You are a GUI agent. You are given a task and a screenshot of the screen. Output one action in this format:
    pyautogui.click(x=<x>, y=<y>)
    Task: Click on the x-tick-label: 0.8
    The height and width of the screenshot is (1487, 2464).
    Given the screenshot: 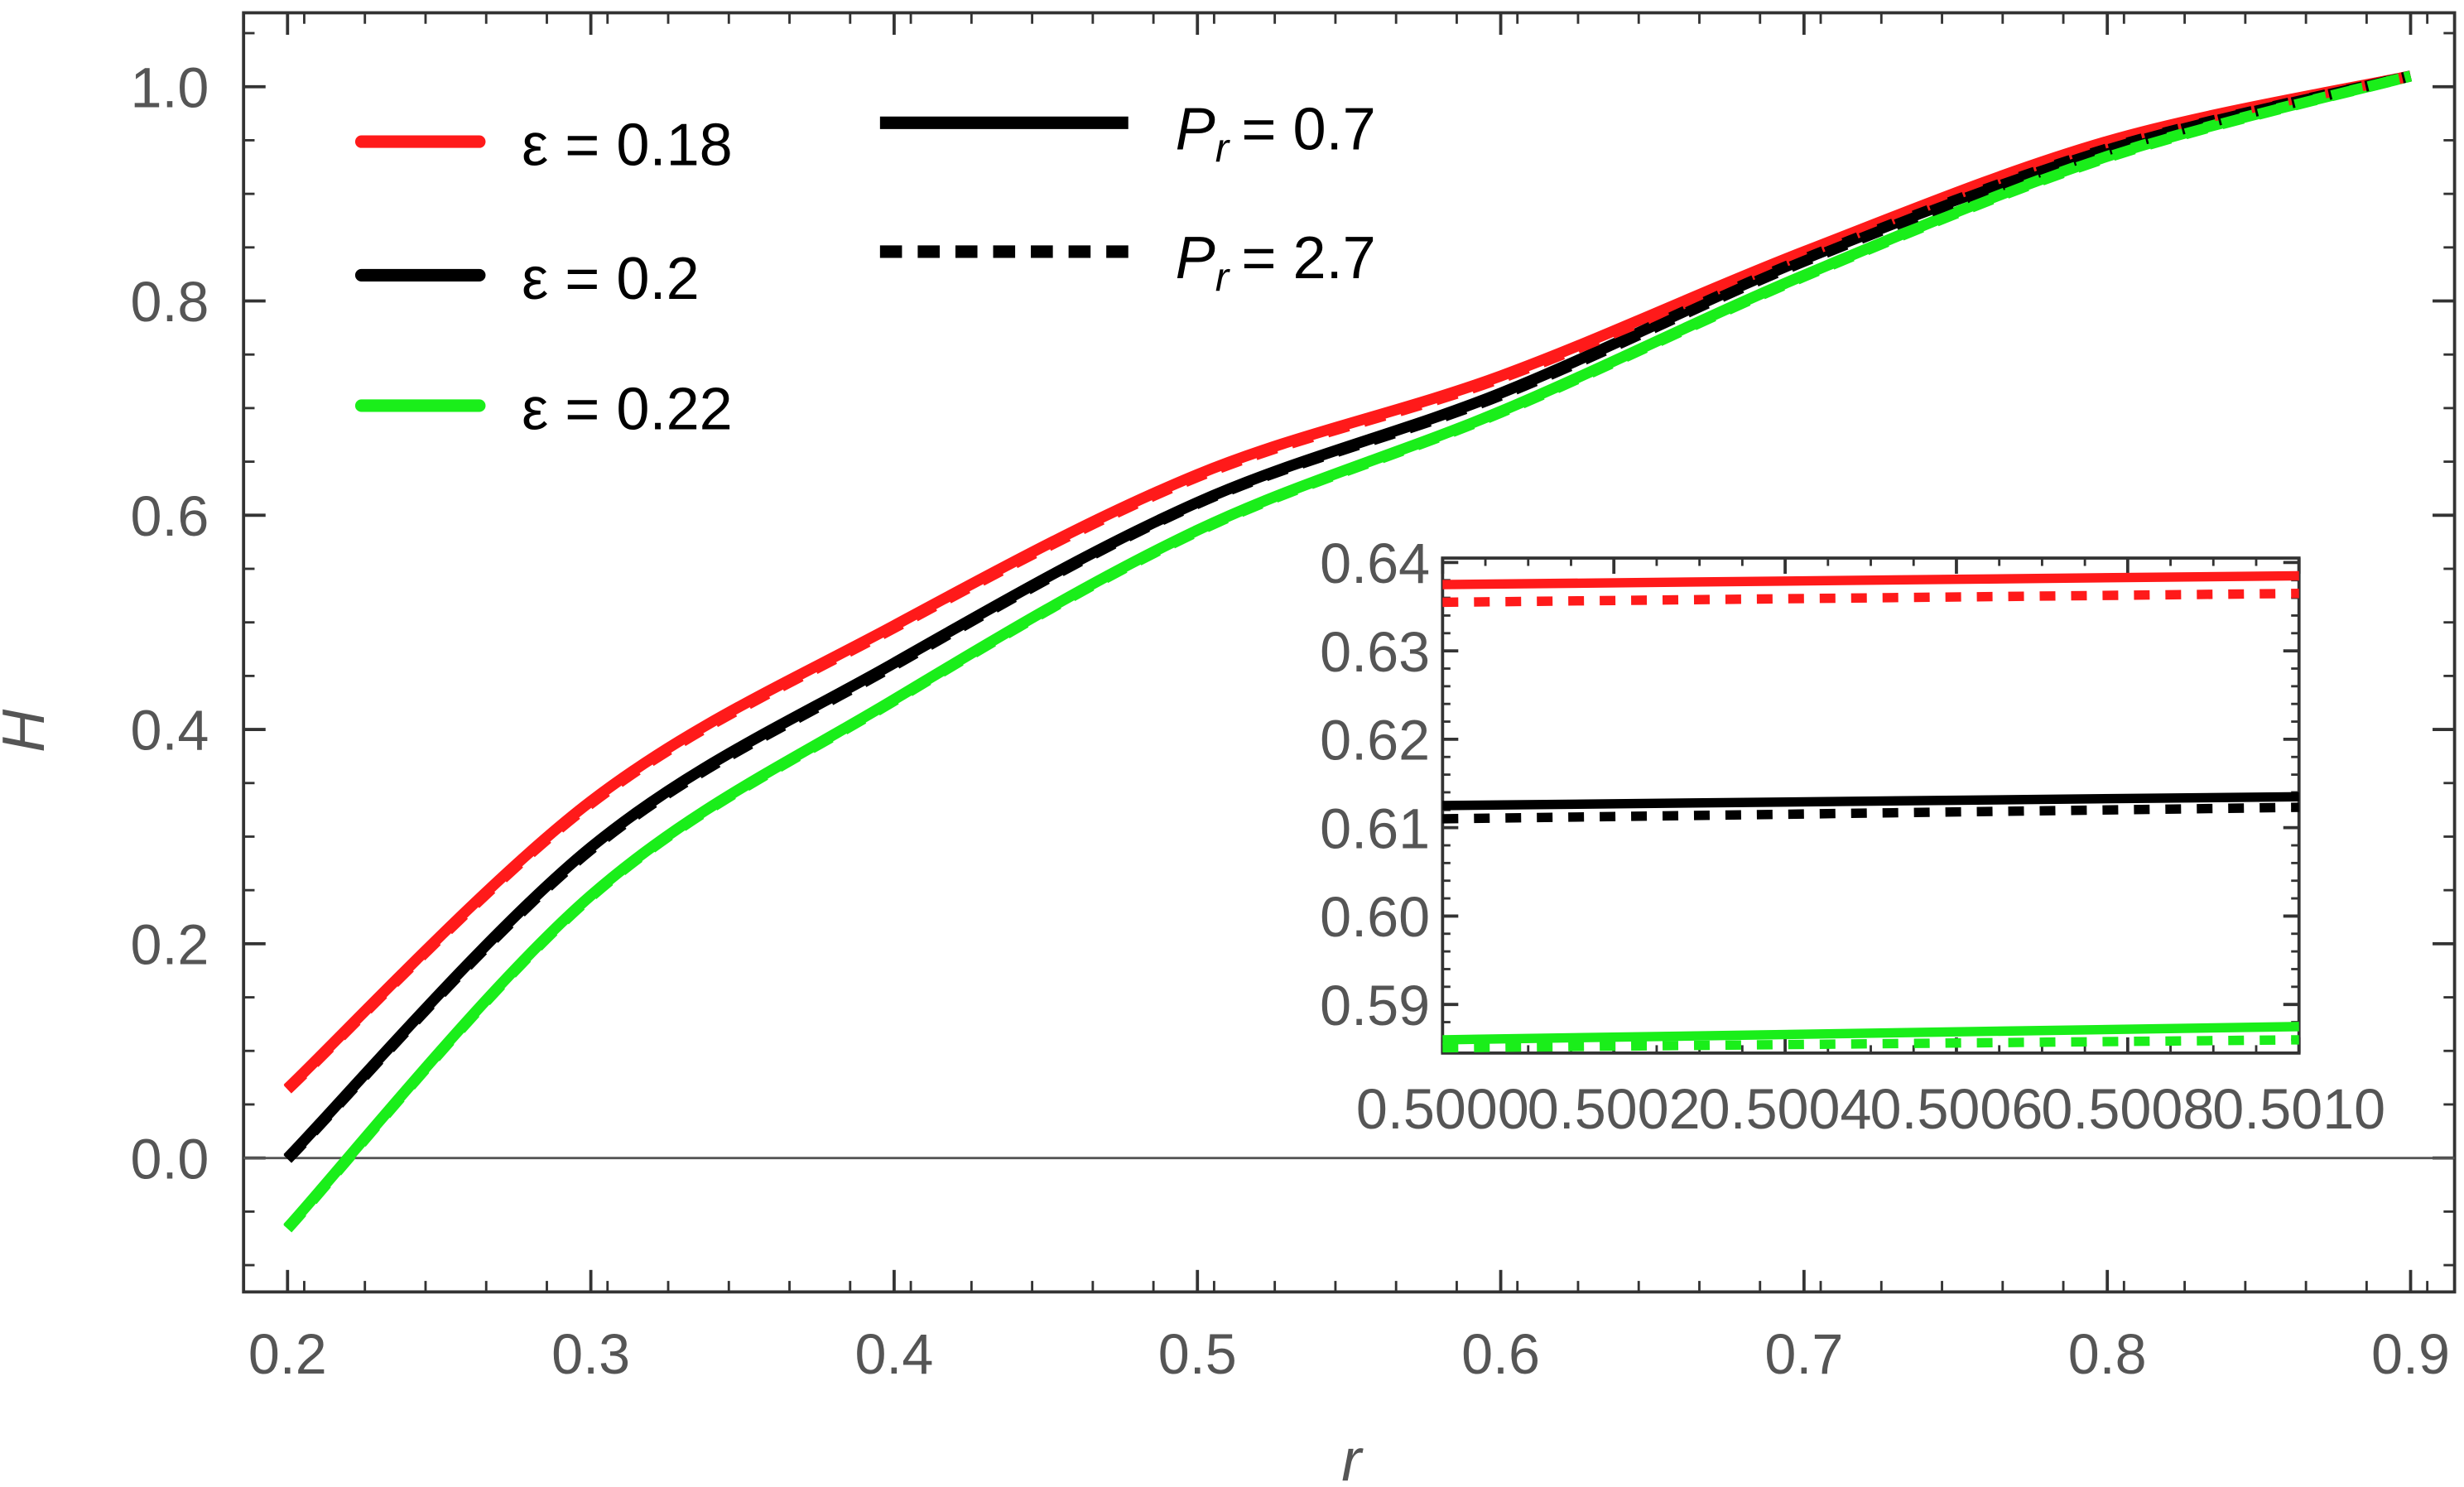 What is the action you would take?
    pyautogui.click(x=2108, y=1354)
    